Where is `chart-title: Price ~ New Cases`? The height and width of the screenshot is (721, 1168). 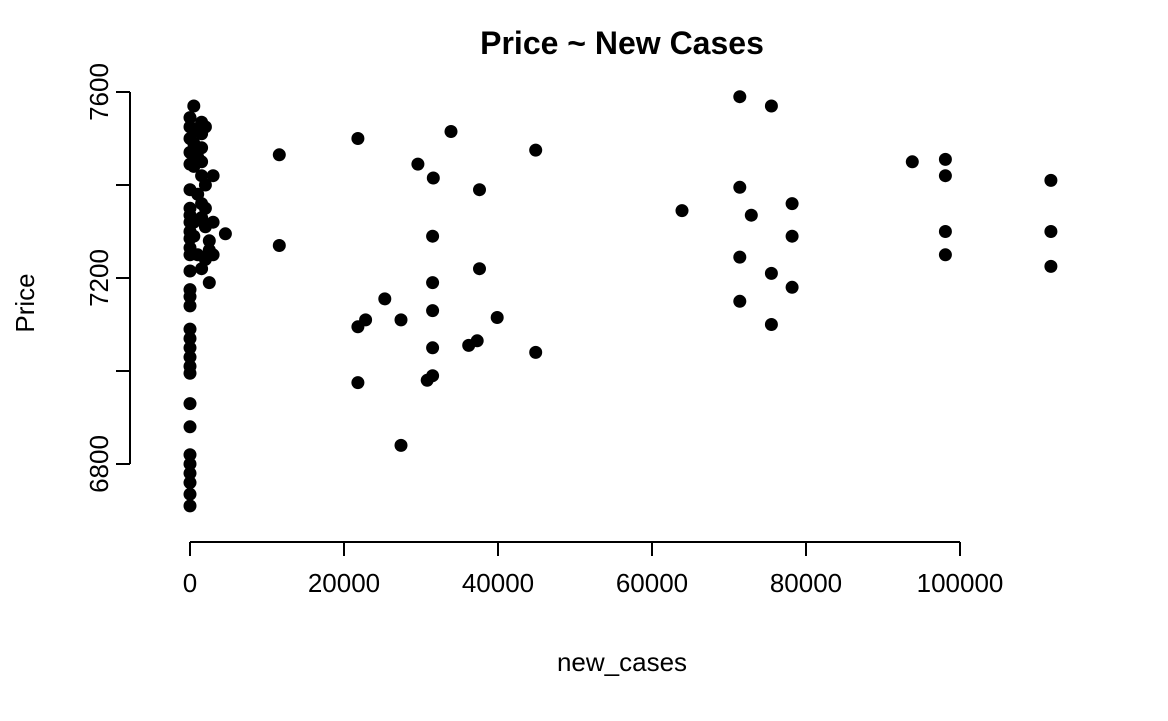
chart-title: Price ~ New Cases is located at coordinates (622, 43).